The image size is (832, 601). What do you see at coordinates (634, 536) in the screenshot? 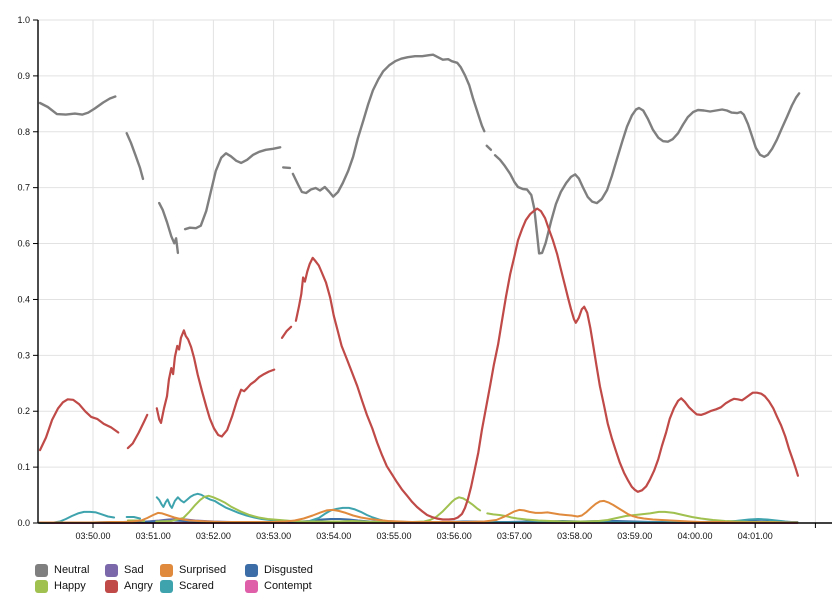
I see `x-tick-label: 03:59.00` at bounding box center [634, 536].